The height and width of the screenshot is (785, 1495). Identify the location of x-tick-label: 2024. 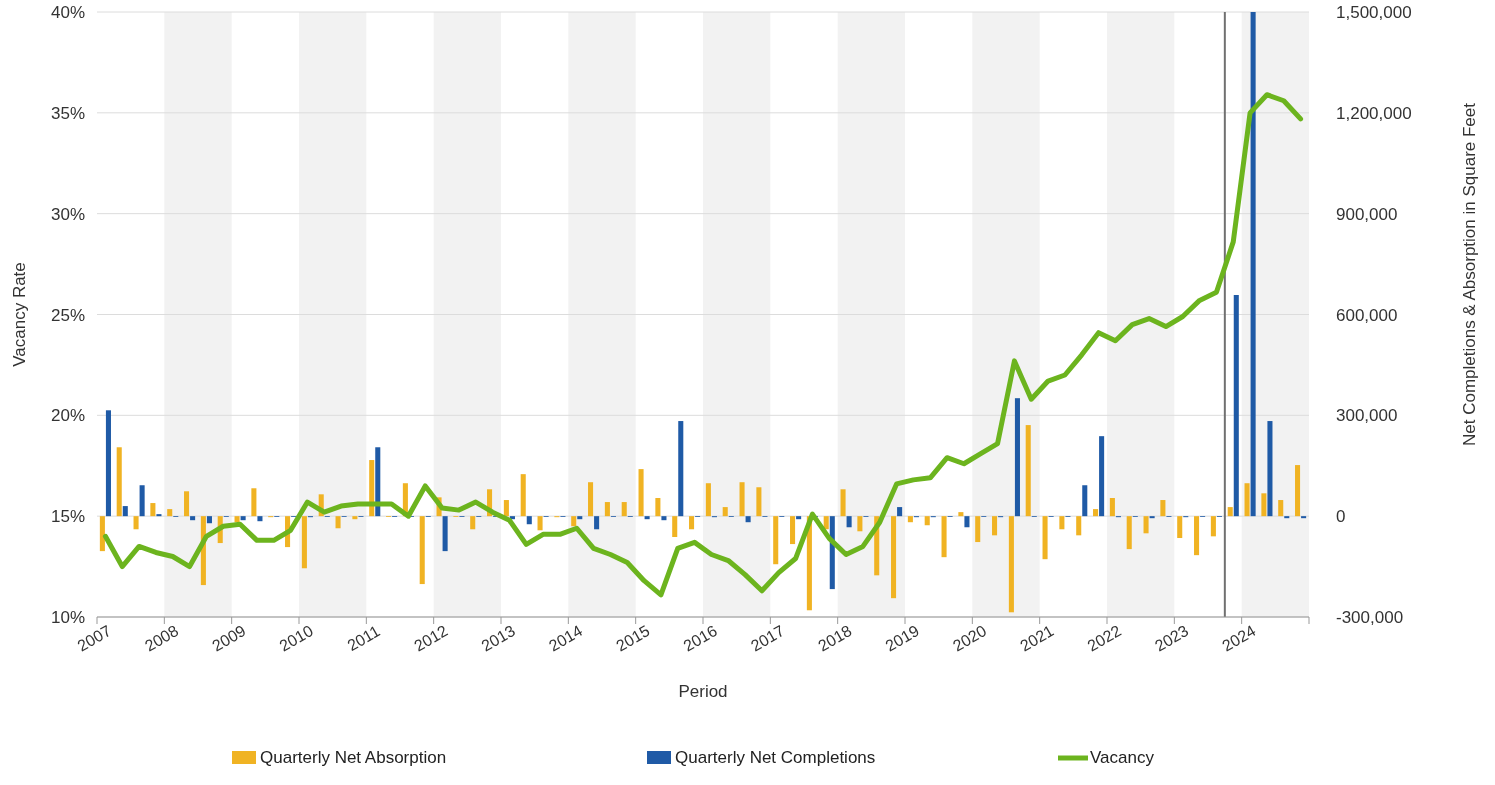
(1239, 638).